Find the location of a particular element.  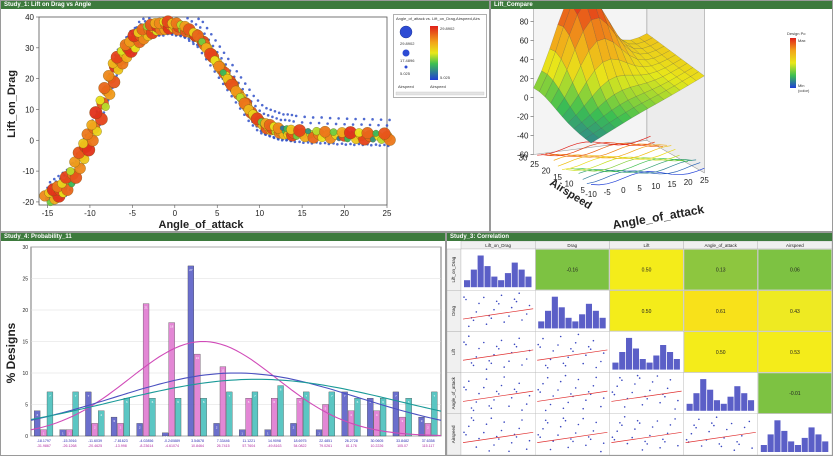

corr-coefficient-cell is located at coordinates (795, 352).